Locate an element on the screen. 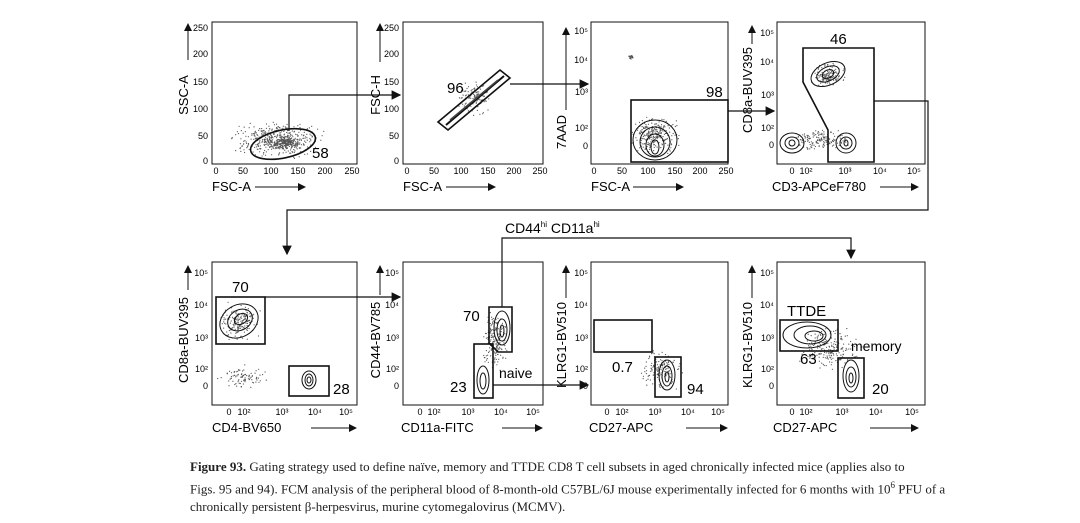 The width and height of the screenshot is (1080, 523). event-dots is located at coordinates (820, 106).